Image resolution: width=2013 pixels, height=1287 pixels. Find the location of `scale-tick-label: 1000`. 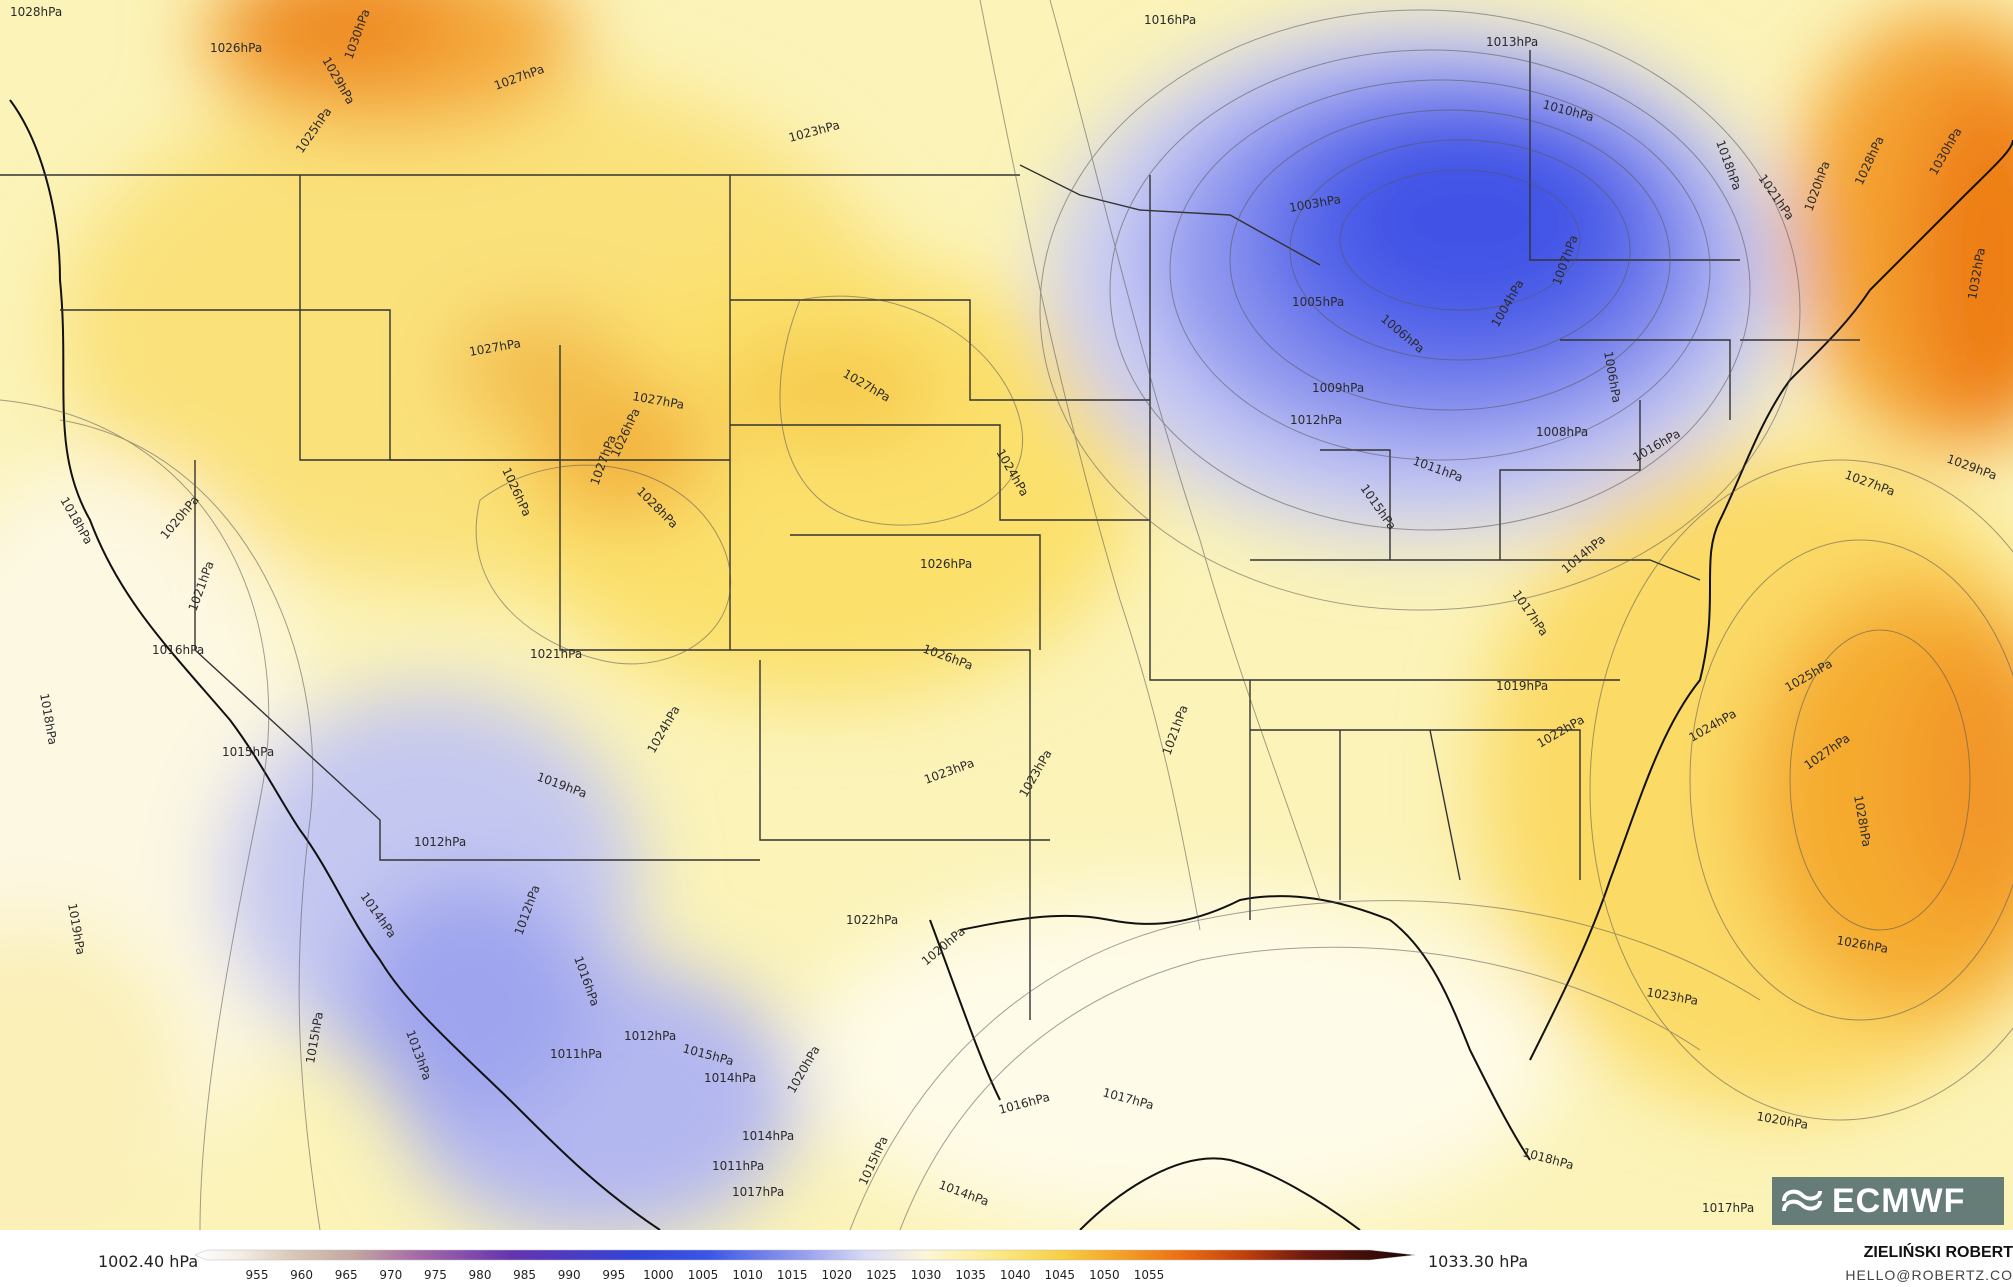

scale-tick-label: 1000 is located at coordinates (658, 1275).